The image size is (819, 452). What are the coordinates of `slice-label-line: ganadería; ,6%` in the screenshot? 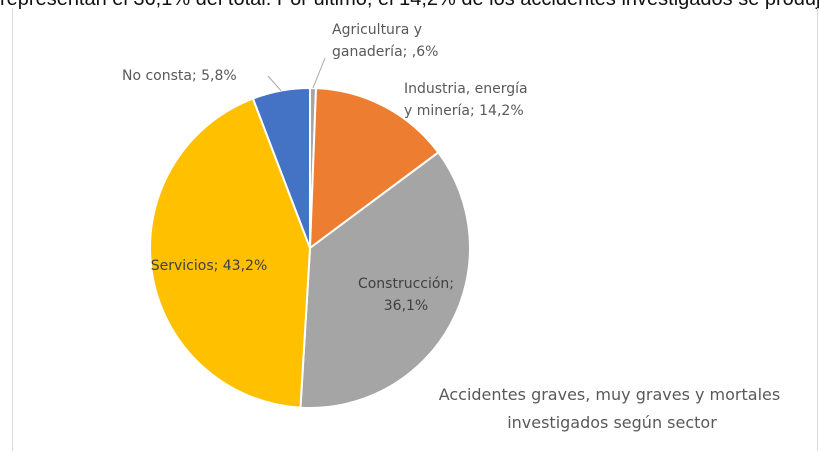 It's located at (385, 52).